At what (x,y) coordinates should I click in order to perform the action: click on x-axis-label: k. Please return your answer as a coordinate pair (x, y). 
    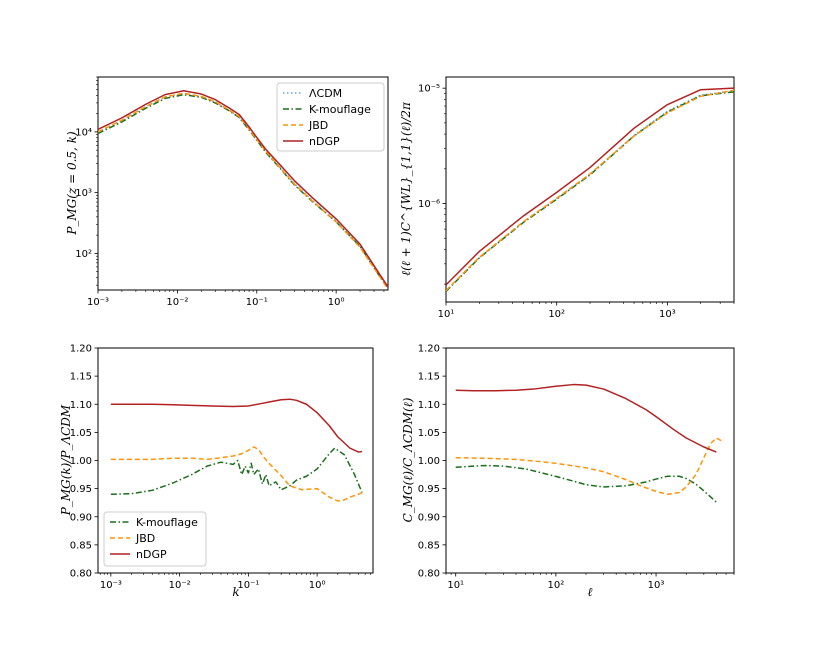
    Looking at the image, I should click on (235, 592).